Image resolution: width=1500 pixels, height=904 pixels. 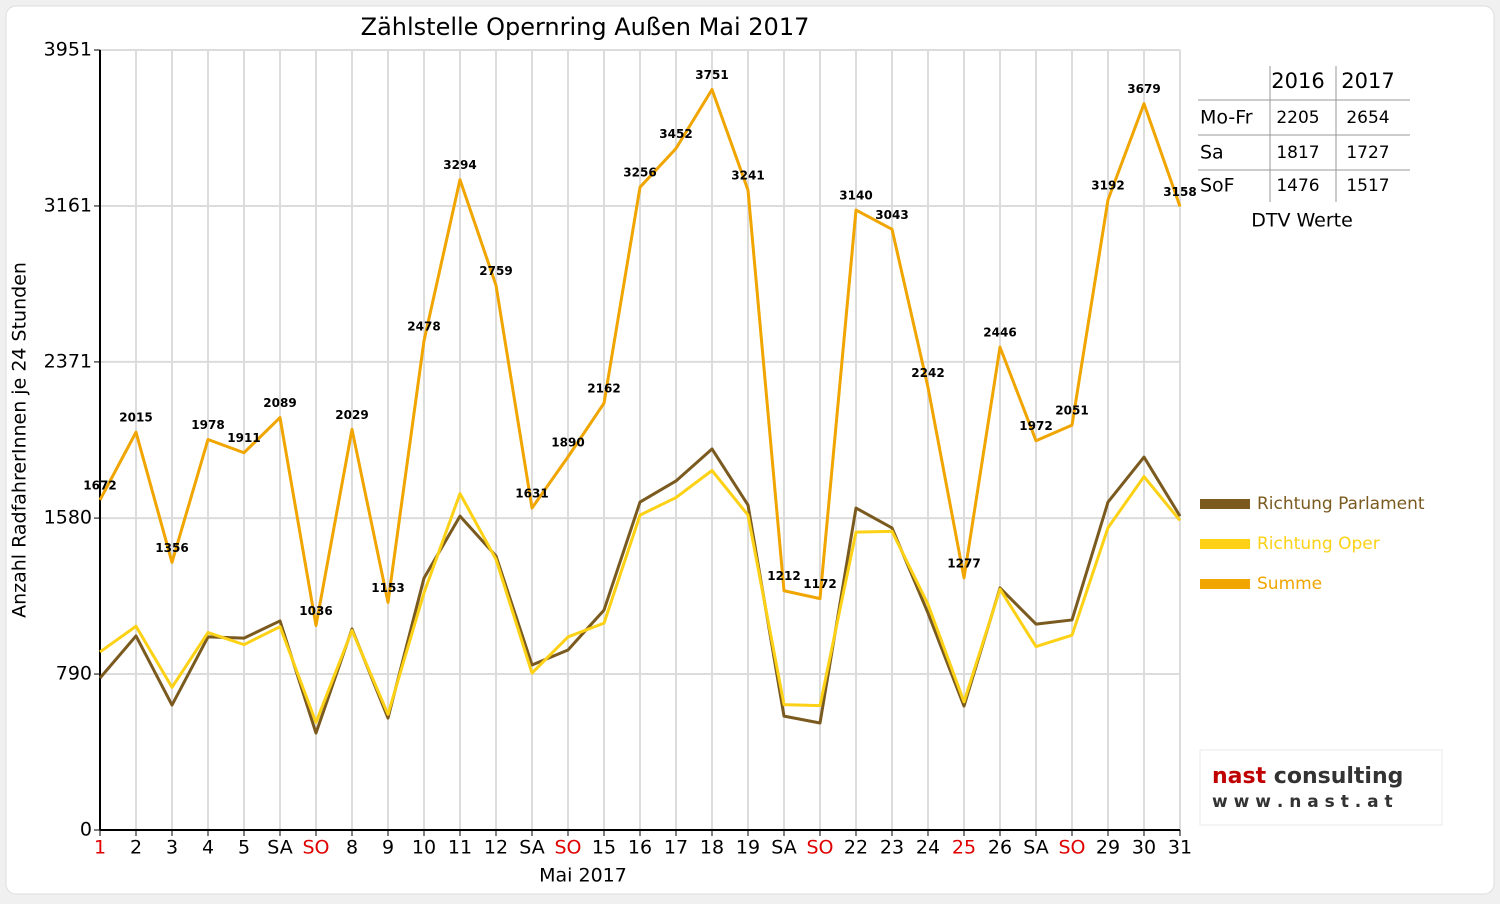 What do you see at coordinates (424, 848) in the screenshot?
I see `x-tick-label: 10` at bounding box center [424, 848].